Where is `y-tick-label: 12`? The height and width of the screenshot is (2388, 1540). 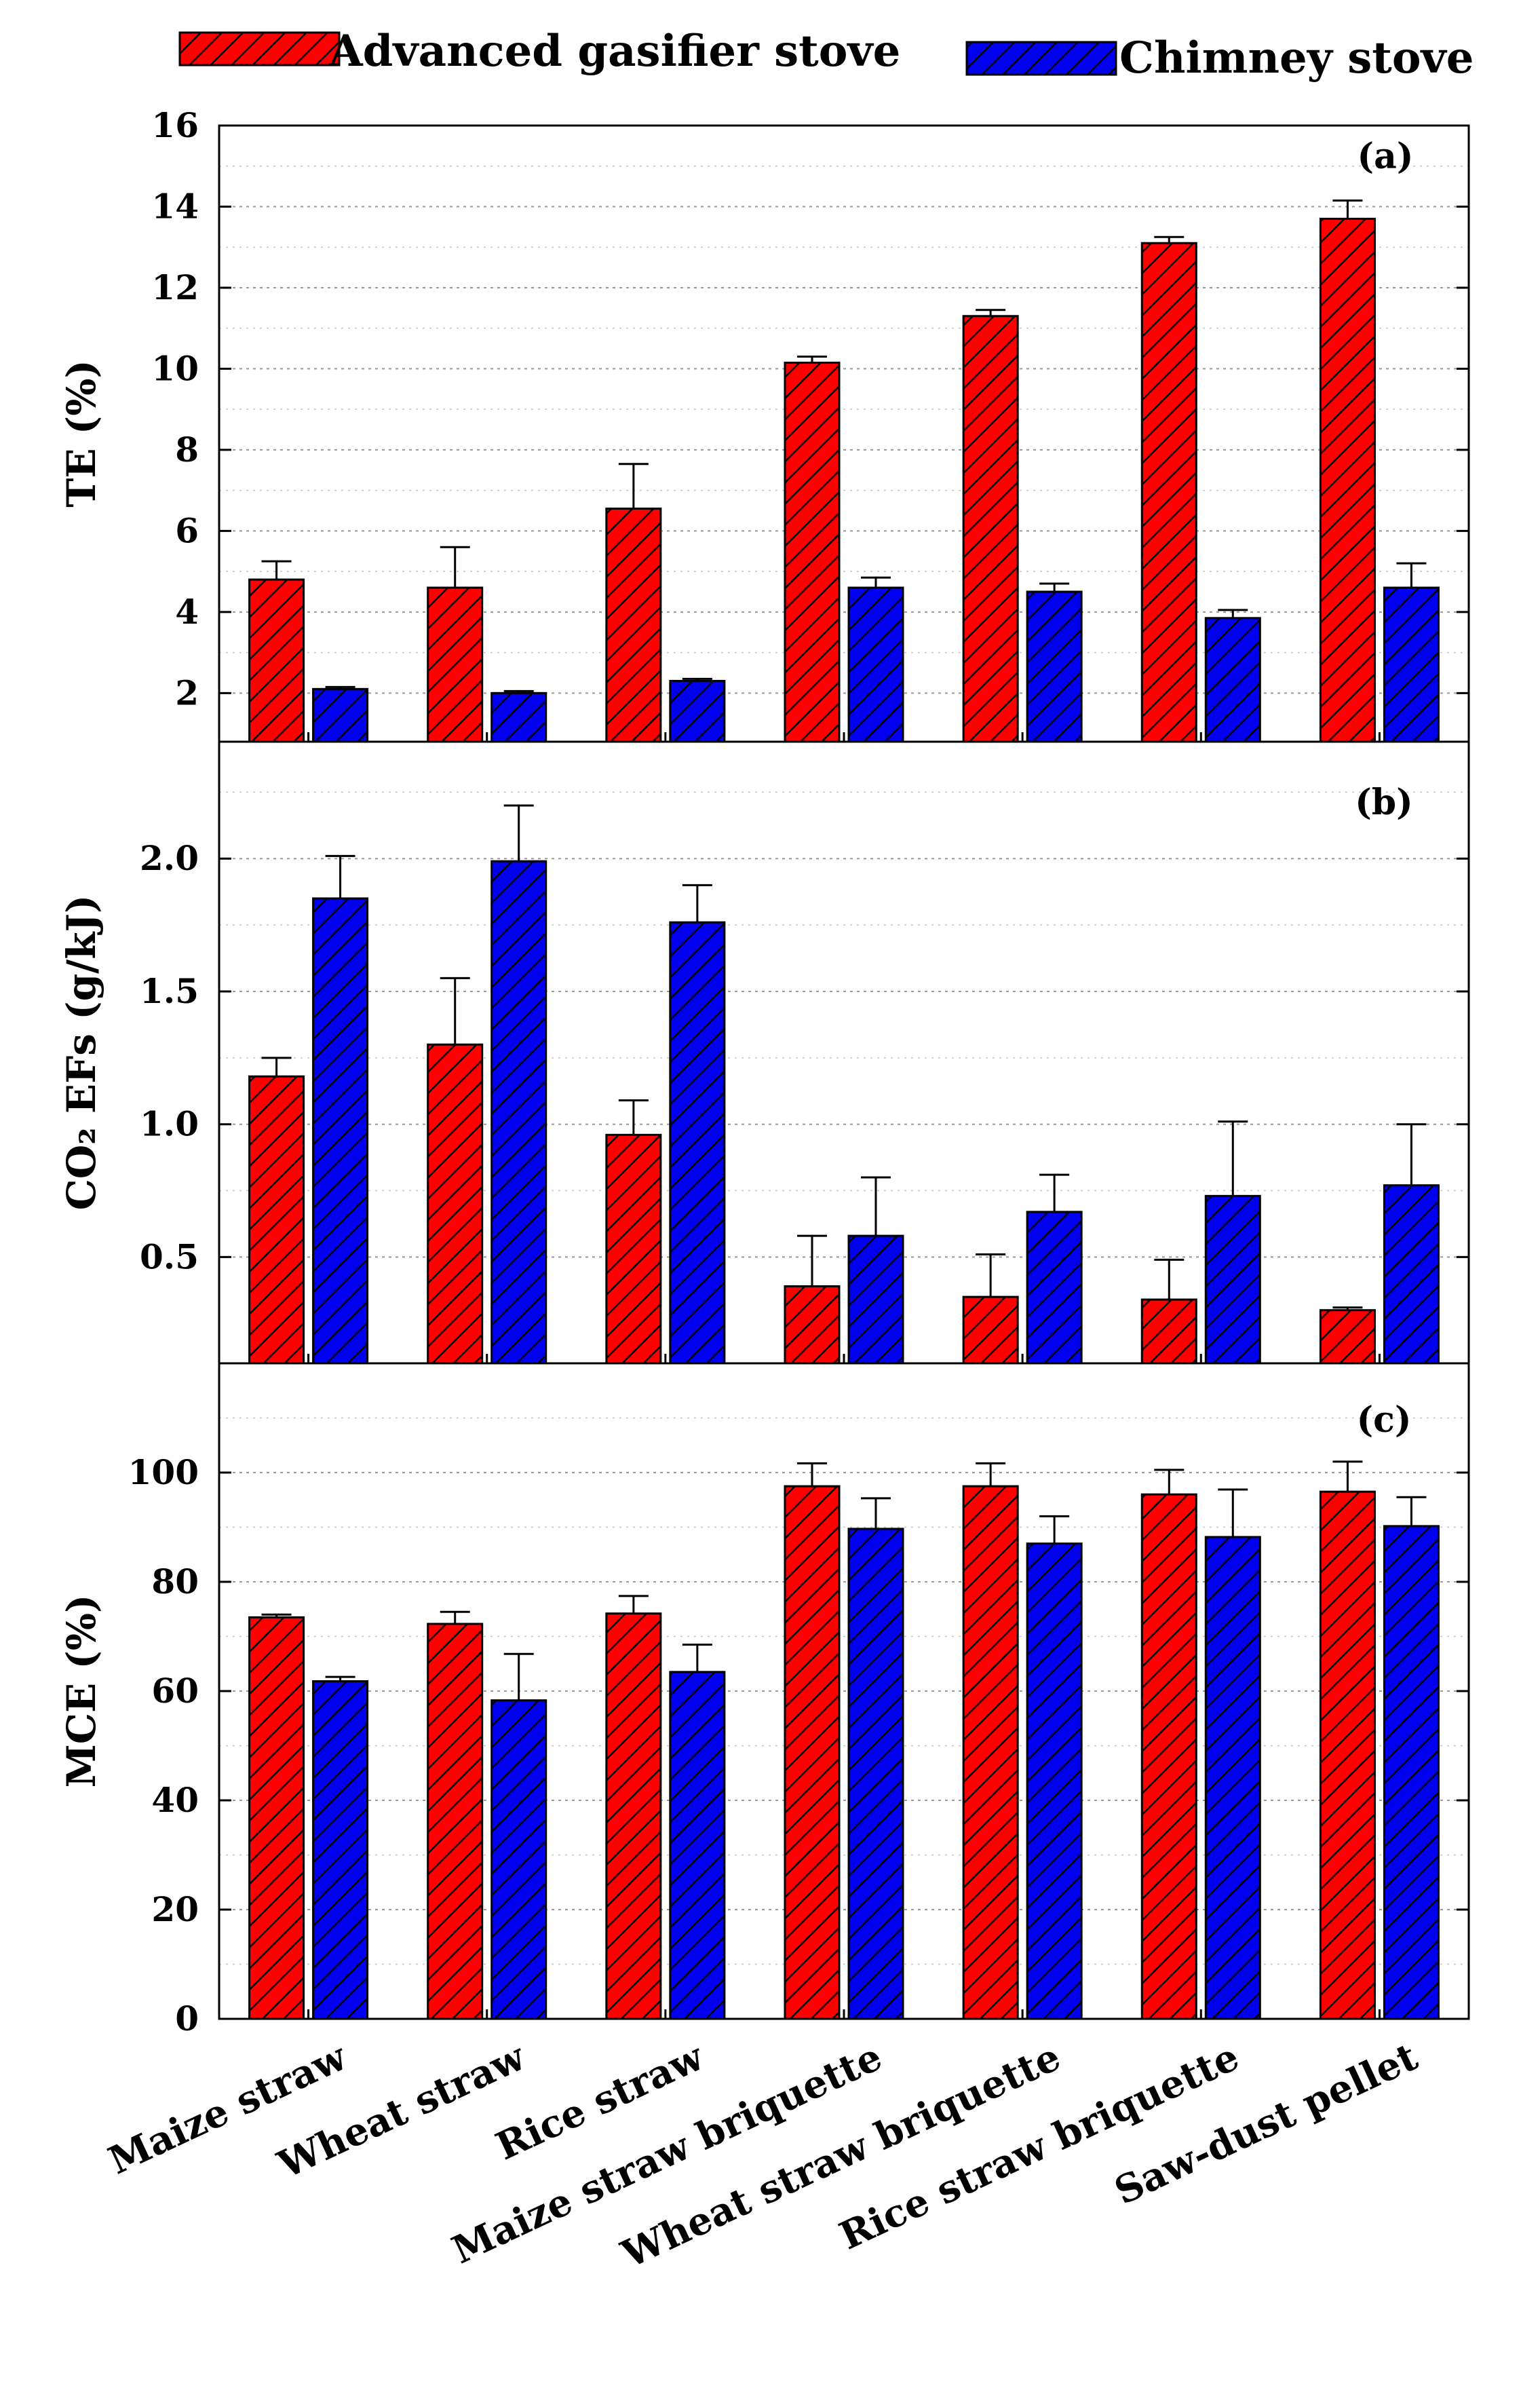
y-tick-label: 12 is located at coordinates (175, 287).